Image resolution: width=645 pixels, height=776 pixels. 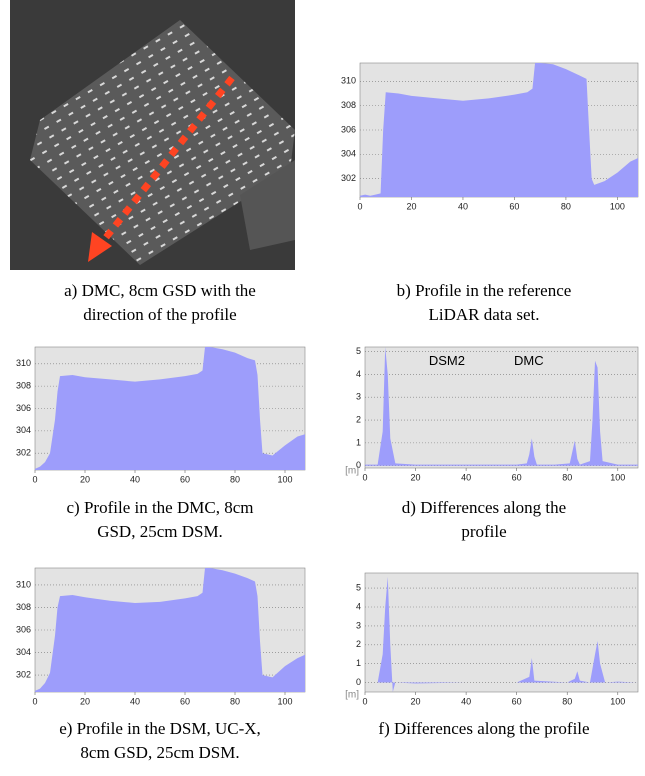 I want to click on annotation: DSM2, so click(x=447, y=360).